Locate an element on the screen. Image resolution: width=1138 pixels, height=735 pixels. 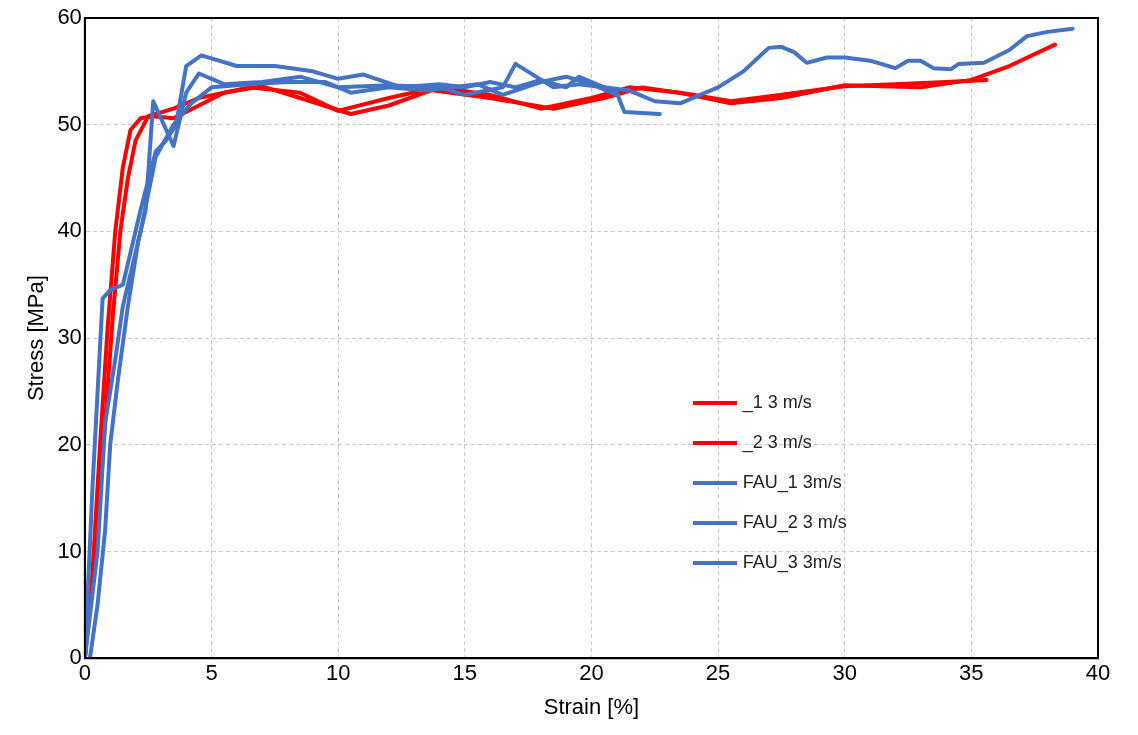
y-tick-label: 60 is located at coordinates (69, 17).